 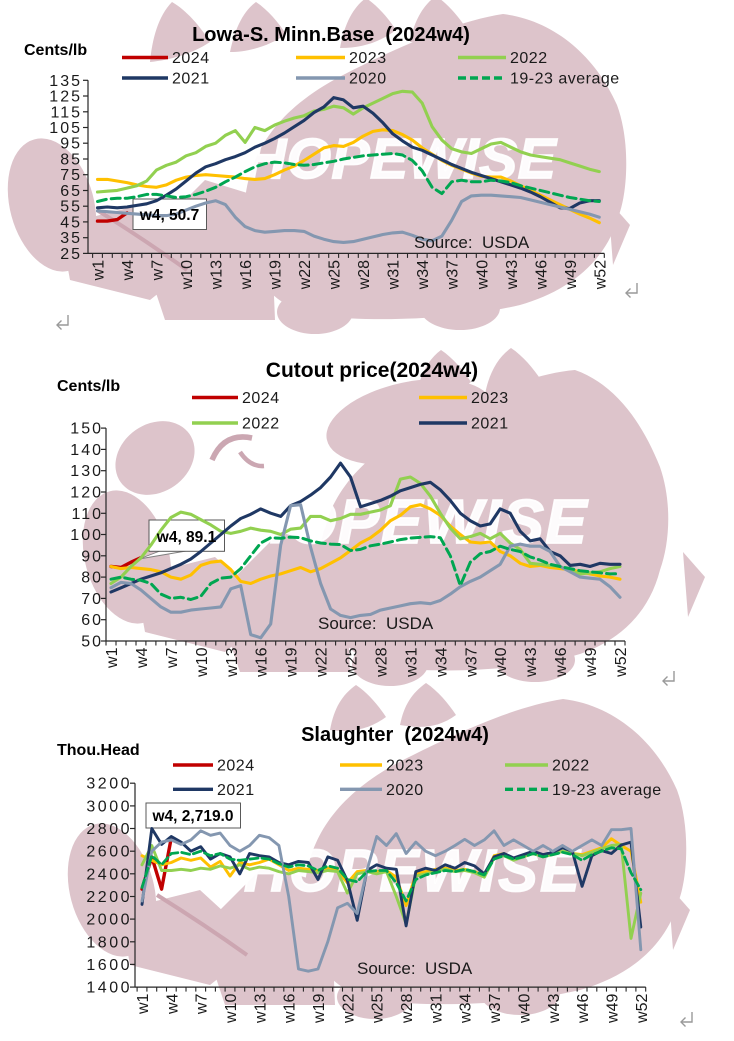 I want to click on svg-text: 35, so click(x=71, y=238).